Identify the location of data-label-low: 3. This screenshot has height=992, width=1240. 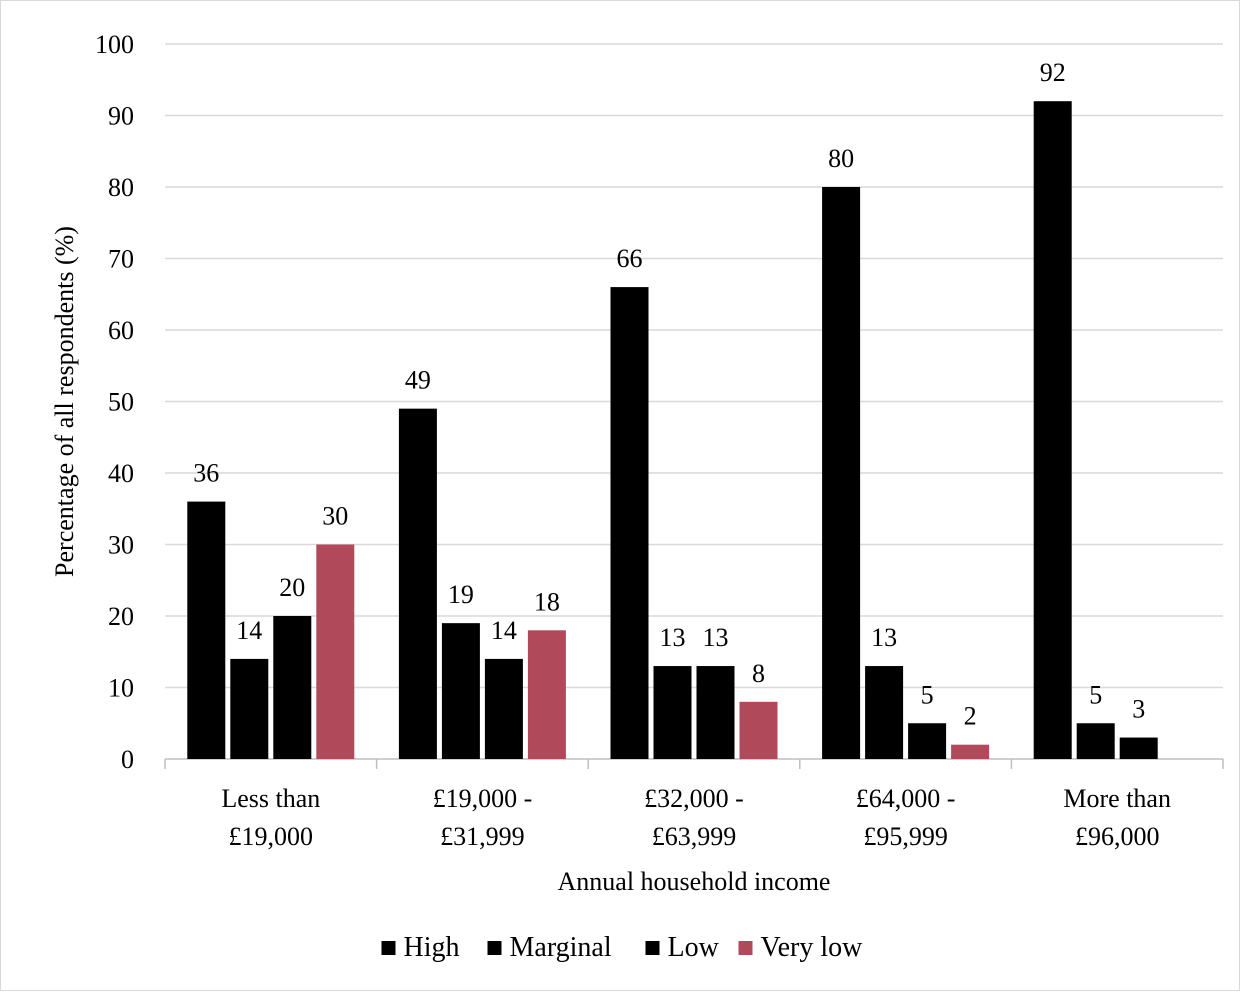
(1138, 709).